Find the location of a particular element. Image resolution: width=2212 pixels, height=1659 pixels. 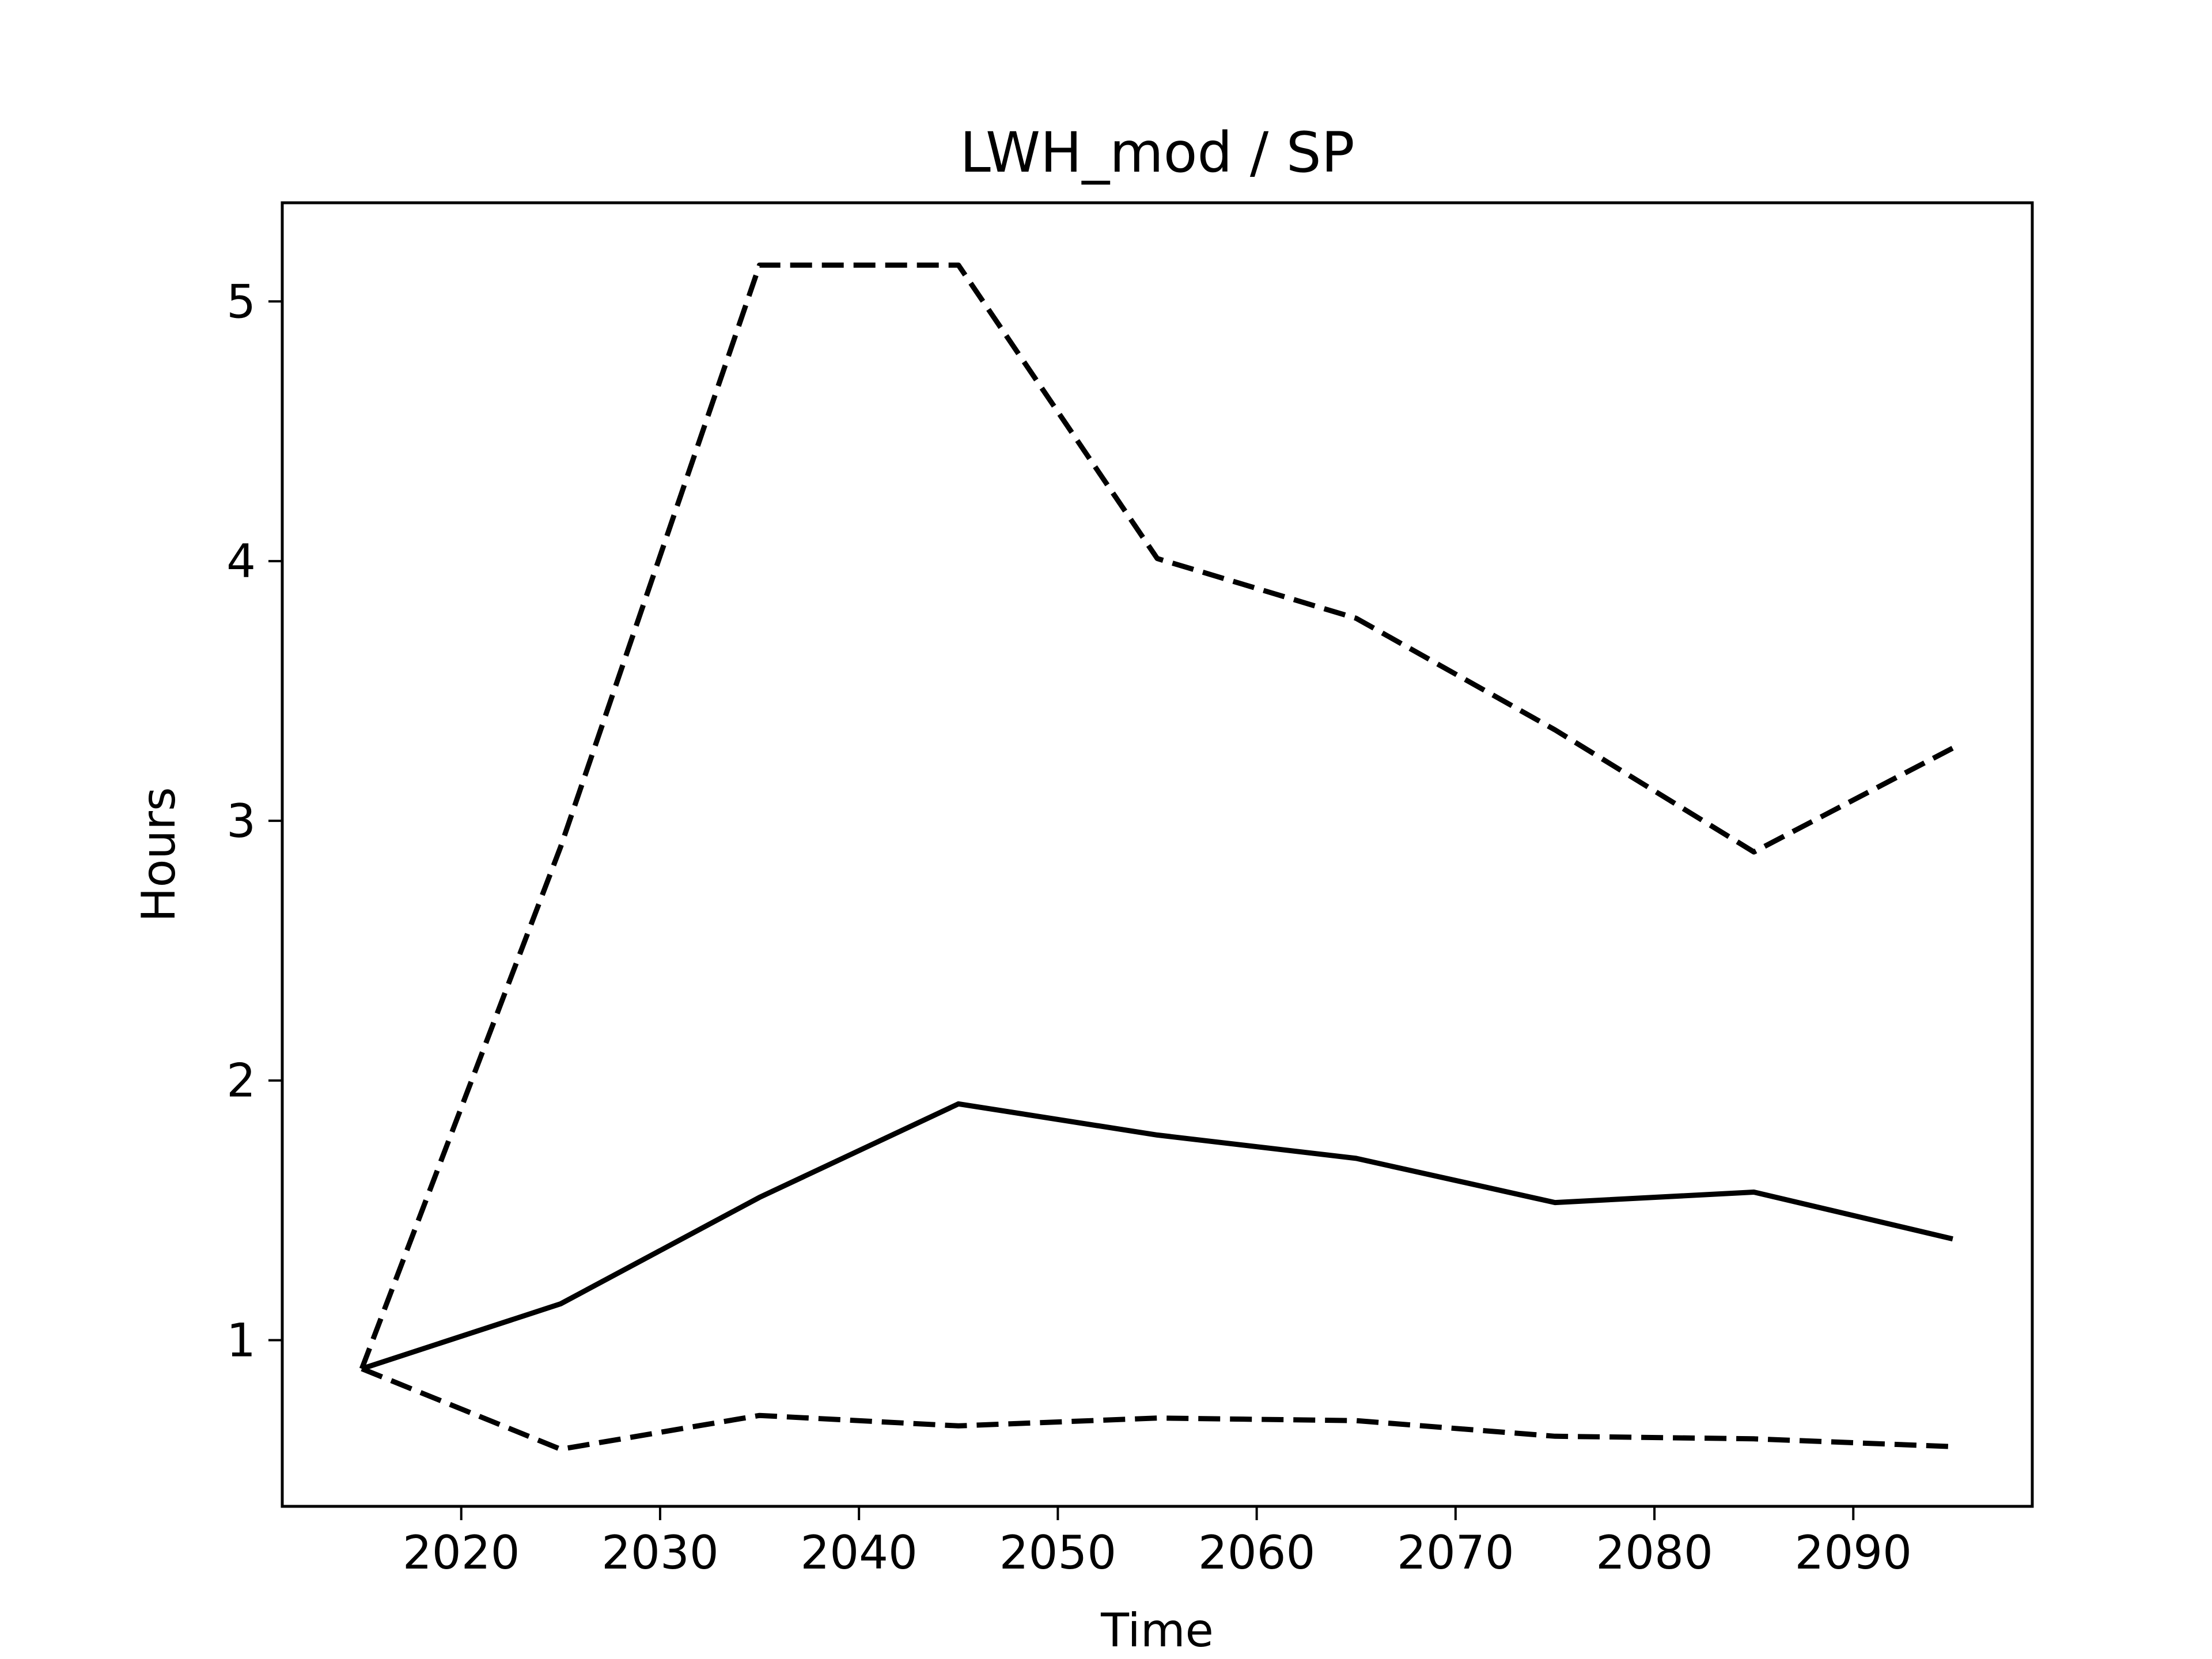

x-tick-label: 2040 is located at coordinates (859, 1553).